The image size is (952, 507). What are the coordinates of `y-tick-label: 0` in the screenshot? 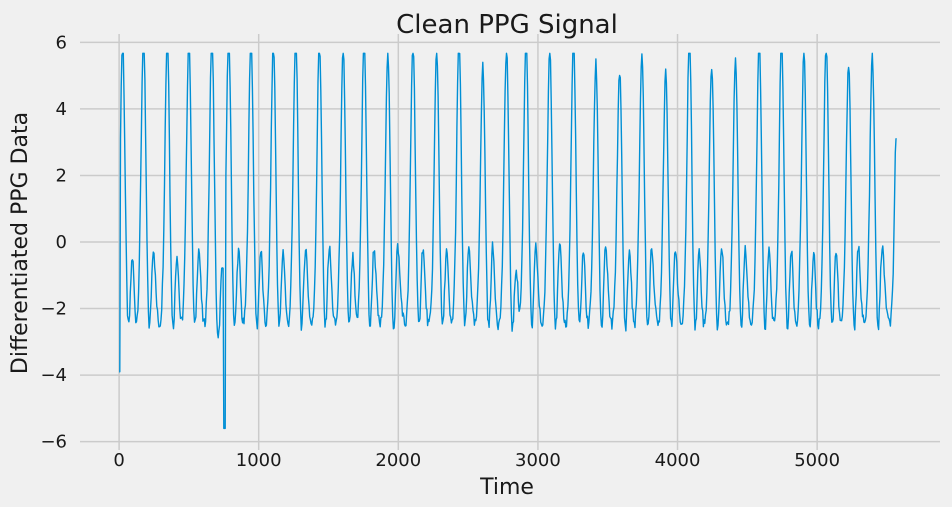 It's located at (61, 242).